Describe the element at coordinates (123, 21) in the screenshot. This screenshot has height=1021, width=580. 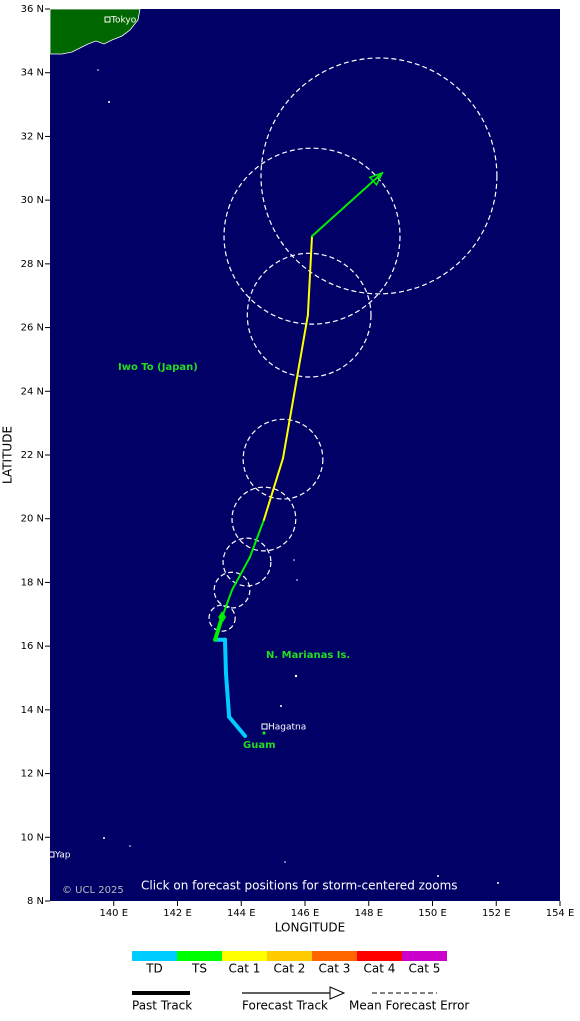
I see `place-label: Tokyo` at that location.